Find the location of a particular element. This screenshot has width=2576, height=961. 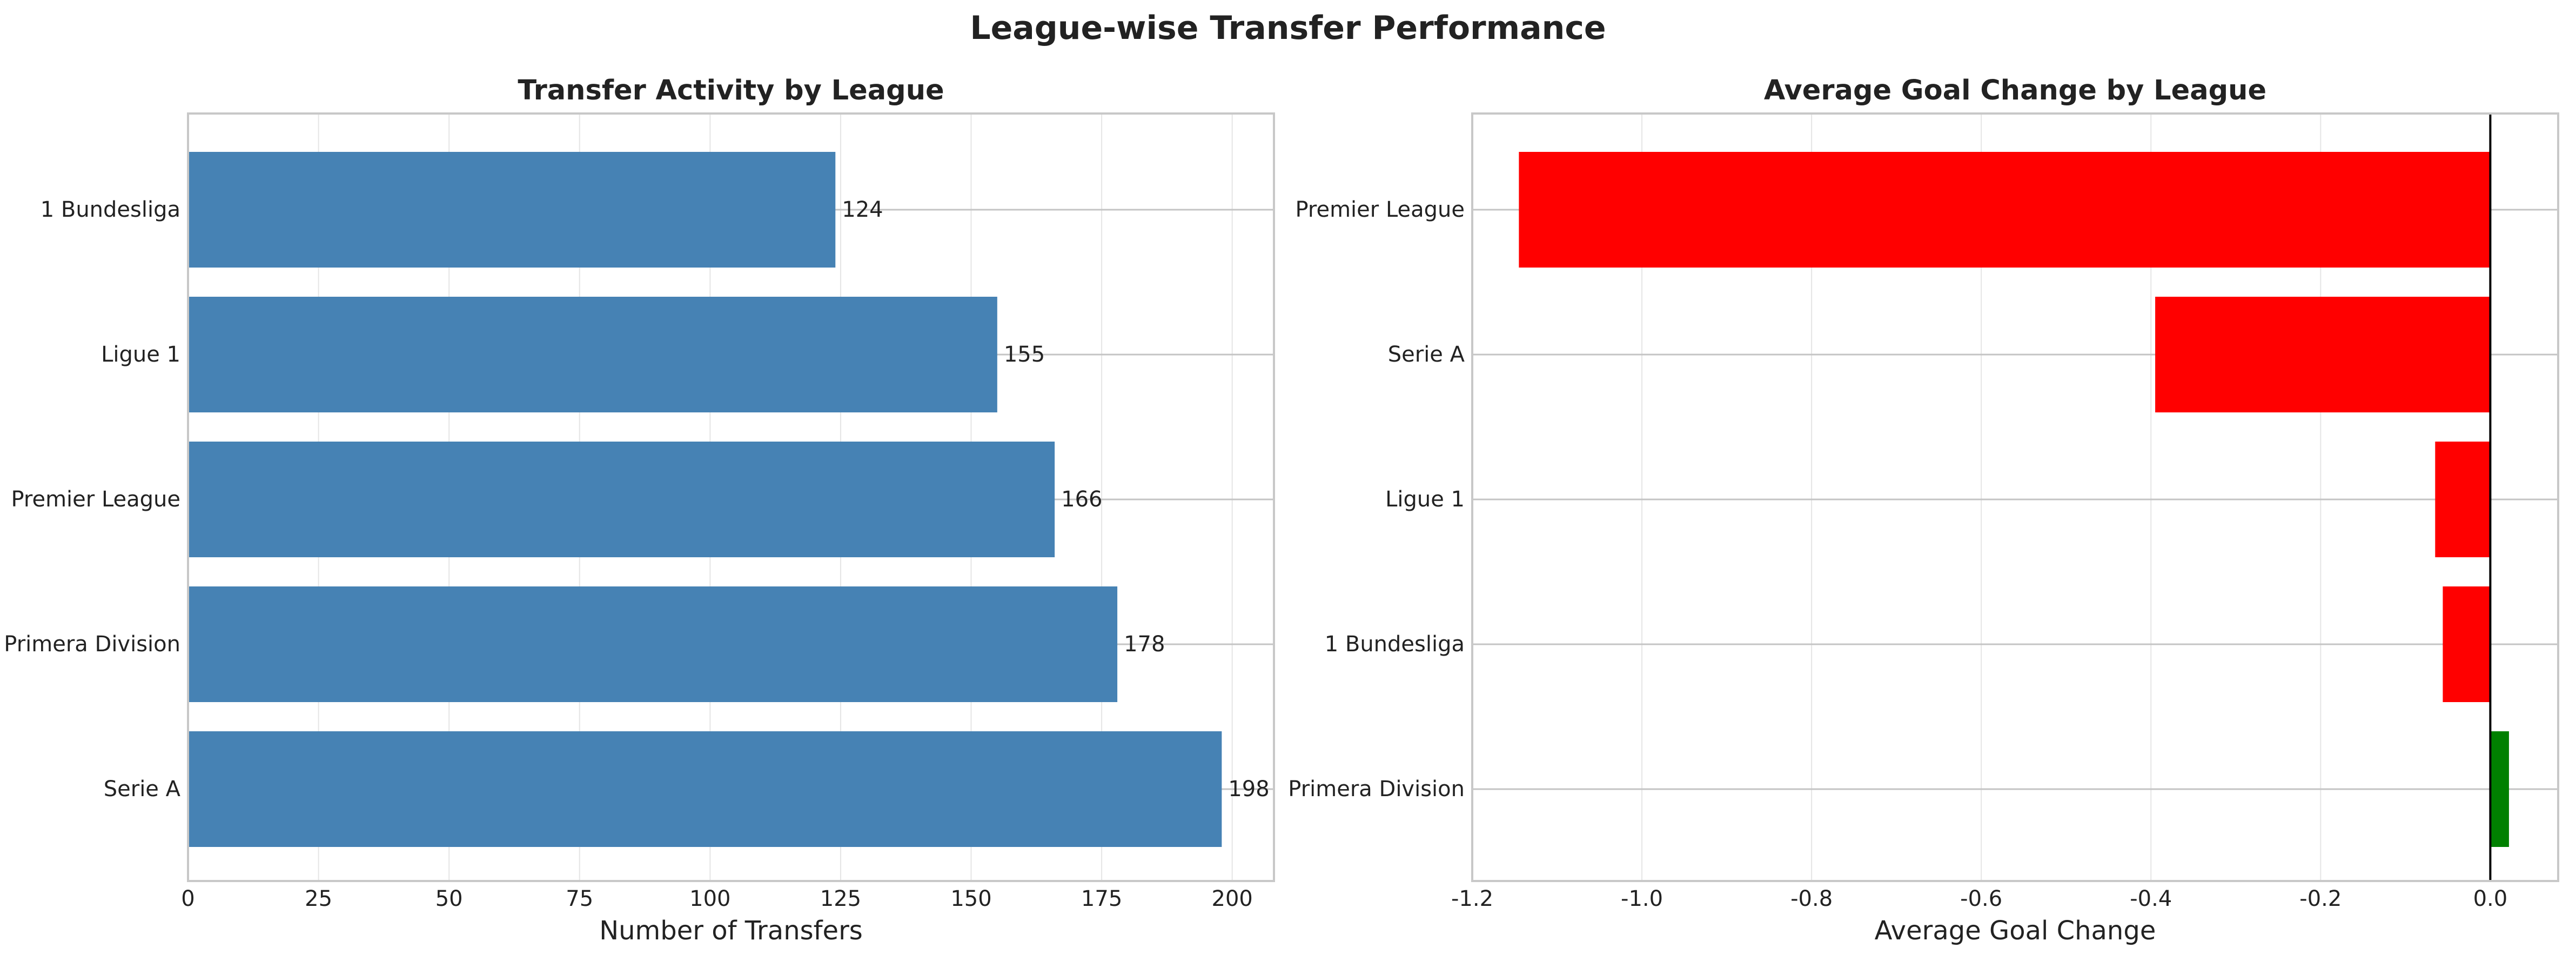

x-axis-label: Average Goal Change is located at coordinates (2015, 931).